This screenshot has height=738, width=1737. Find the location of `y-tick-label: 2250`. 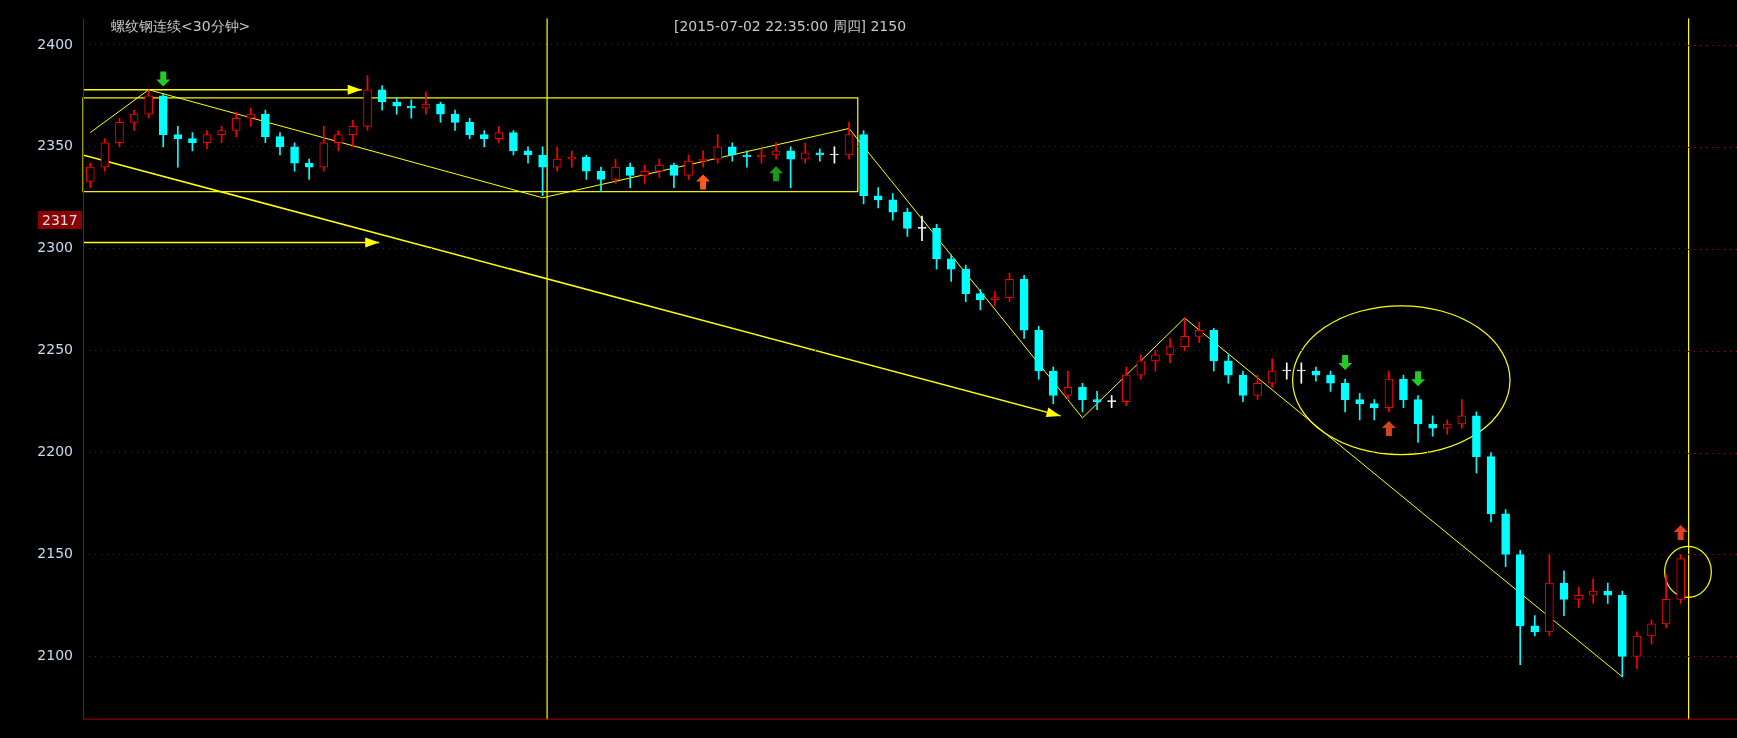

y-tick-label: 2250 is located at coordinates (55, 349).